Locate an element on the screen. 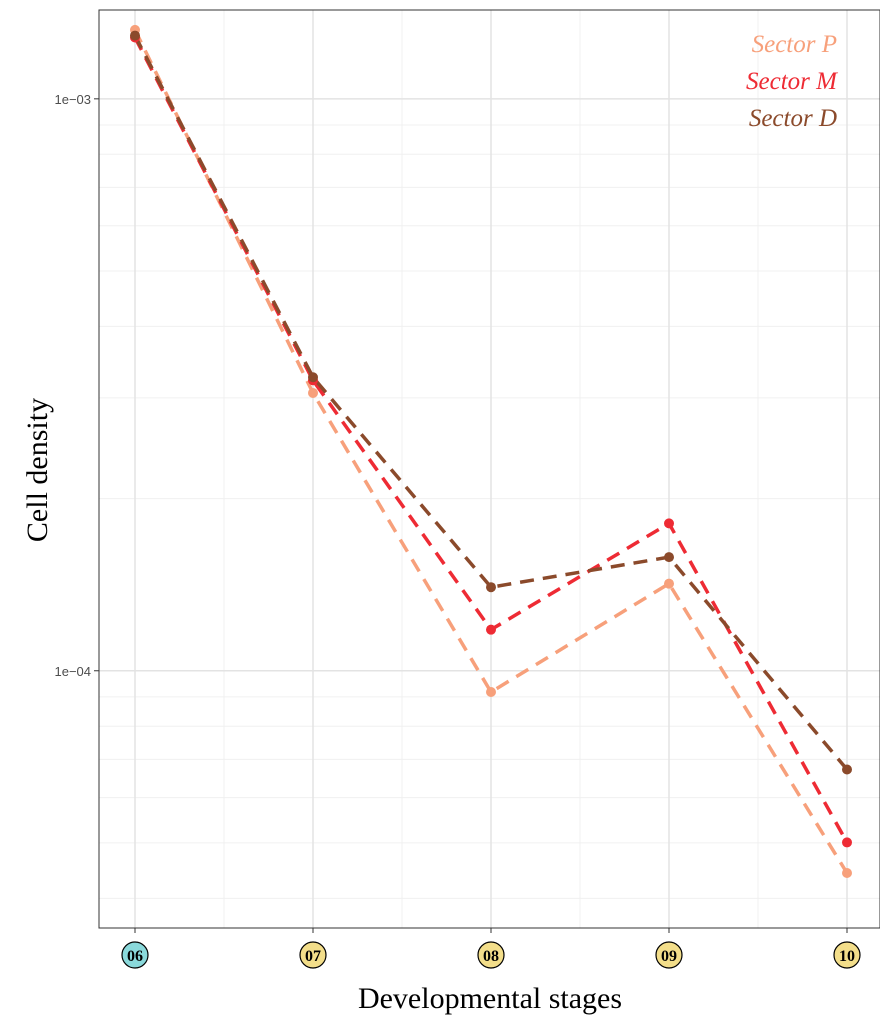 This screenshot has width=880, height=1026. legend-entry: Sector D is located at coordinates (793, 118).